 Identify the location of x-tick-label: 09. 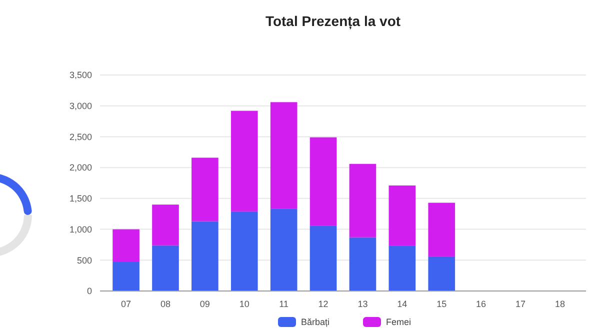
(205, 304).